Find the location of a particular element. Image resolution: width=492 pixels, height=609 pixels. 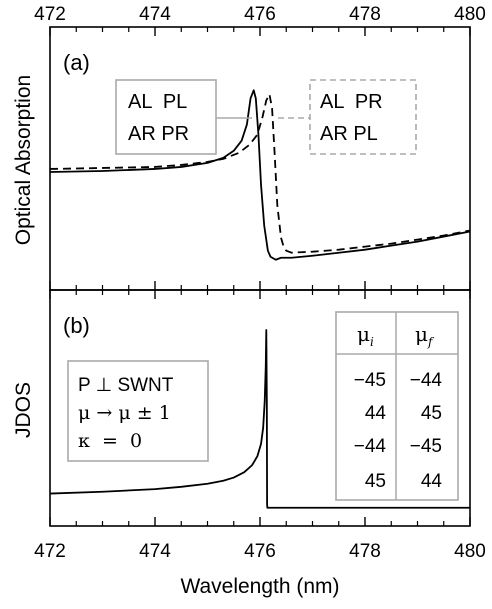

legend-dashed: AL PR AR PL is located at coordinates (347, 117).